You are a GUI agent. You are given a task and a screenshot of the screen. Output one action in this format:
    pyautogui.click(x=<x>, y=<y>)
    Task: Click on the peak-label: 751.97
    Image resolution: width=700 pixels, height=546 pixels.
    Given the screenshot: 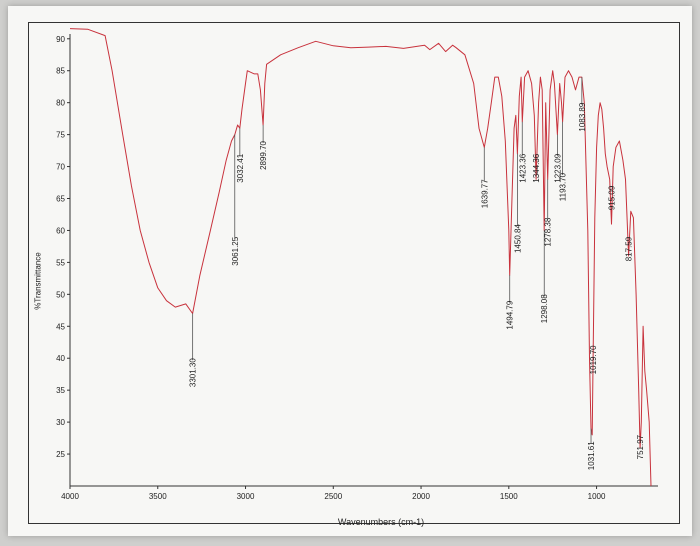 What is the action you would take?
    pyautogui.click(x=640, y=446)
    